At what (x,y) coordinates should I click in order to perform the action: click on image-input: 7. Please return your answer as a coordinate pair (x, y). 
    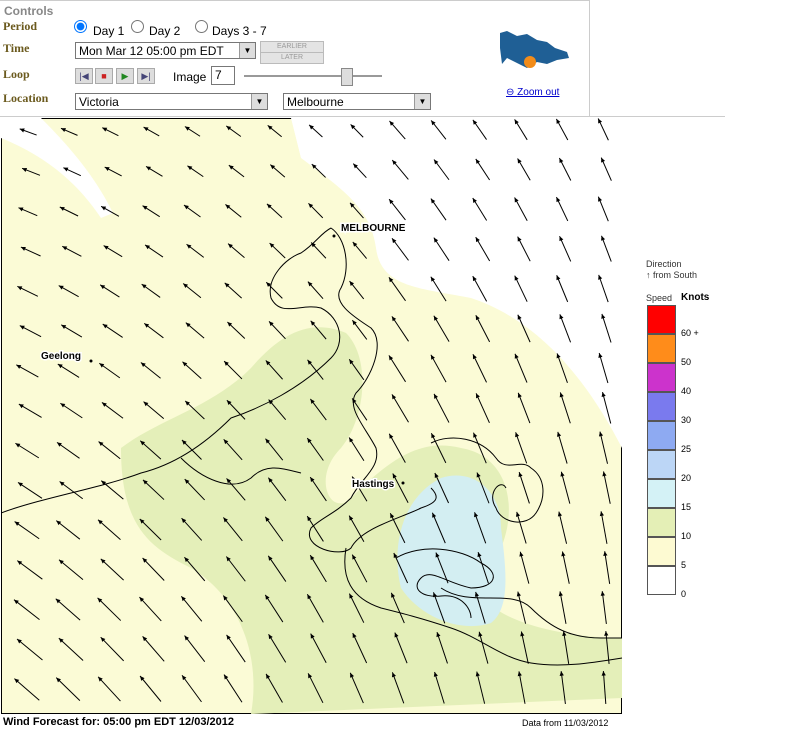
    Looking at the image, I should click on (223, 75).